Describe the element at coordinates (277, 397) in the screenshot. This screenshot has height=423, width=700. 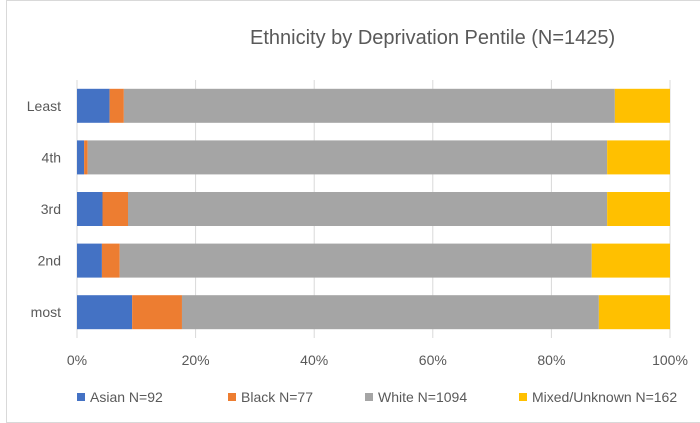
I see `legend-label: Black N=77` at that location.